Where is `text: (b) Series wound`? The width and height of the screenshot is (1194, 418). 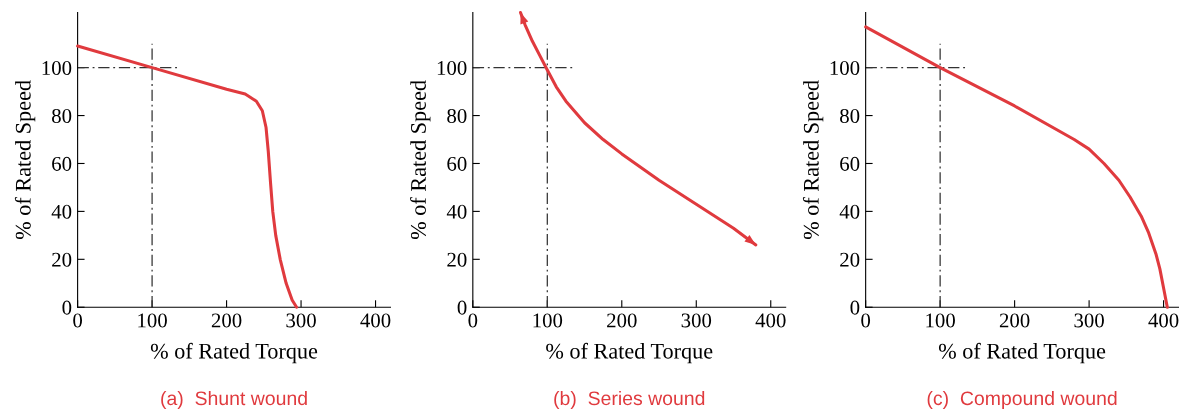 text: (b) Series wound is located at coordinates (629, 400).